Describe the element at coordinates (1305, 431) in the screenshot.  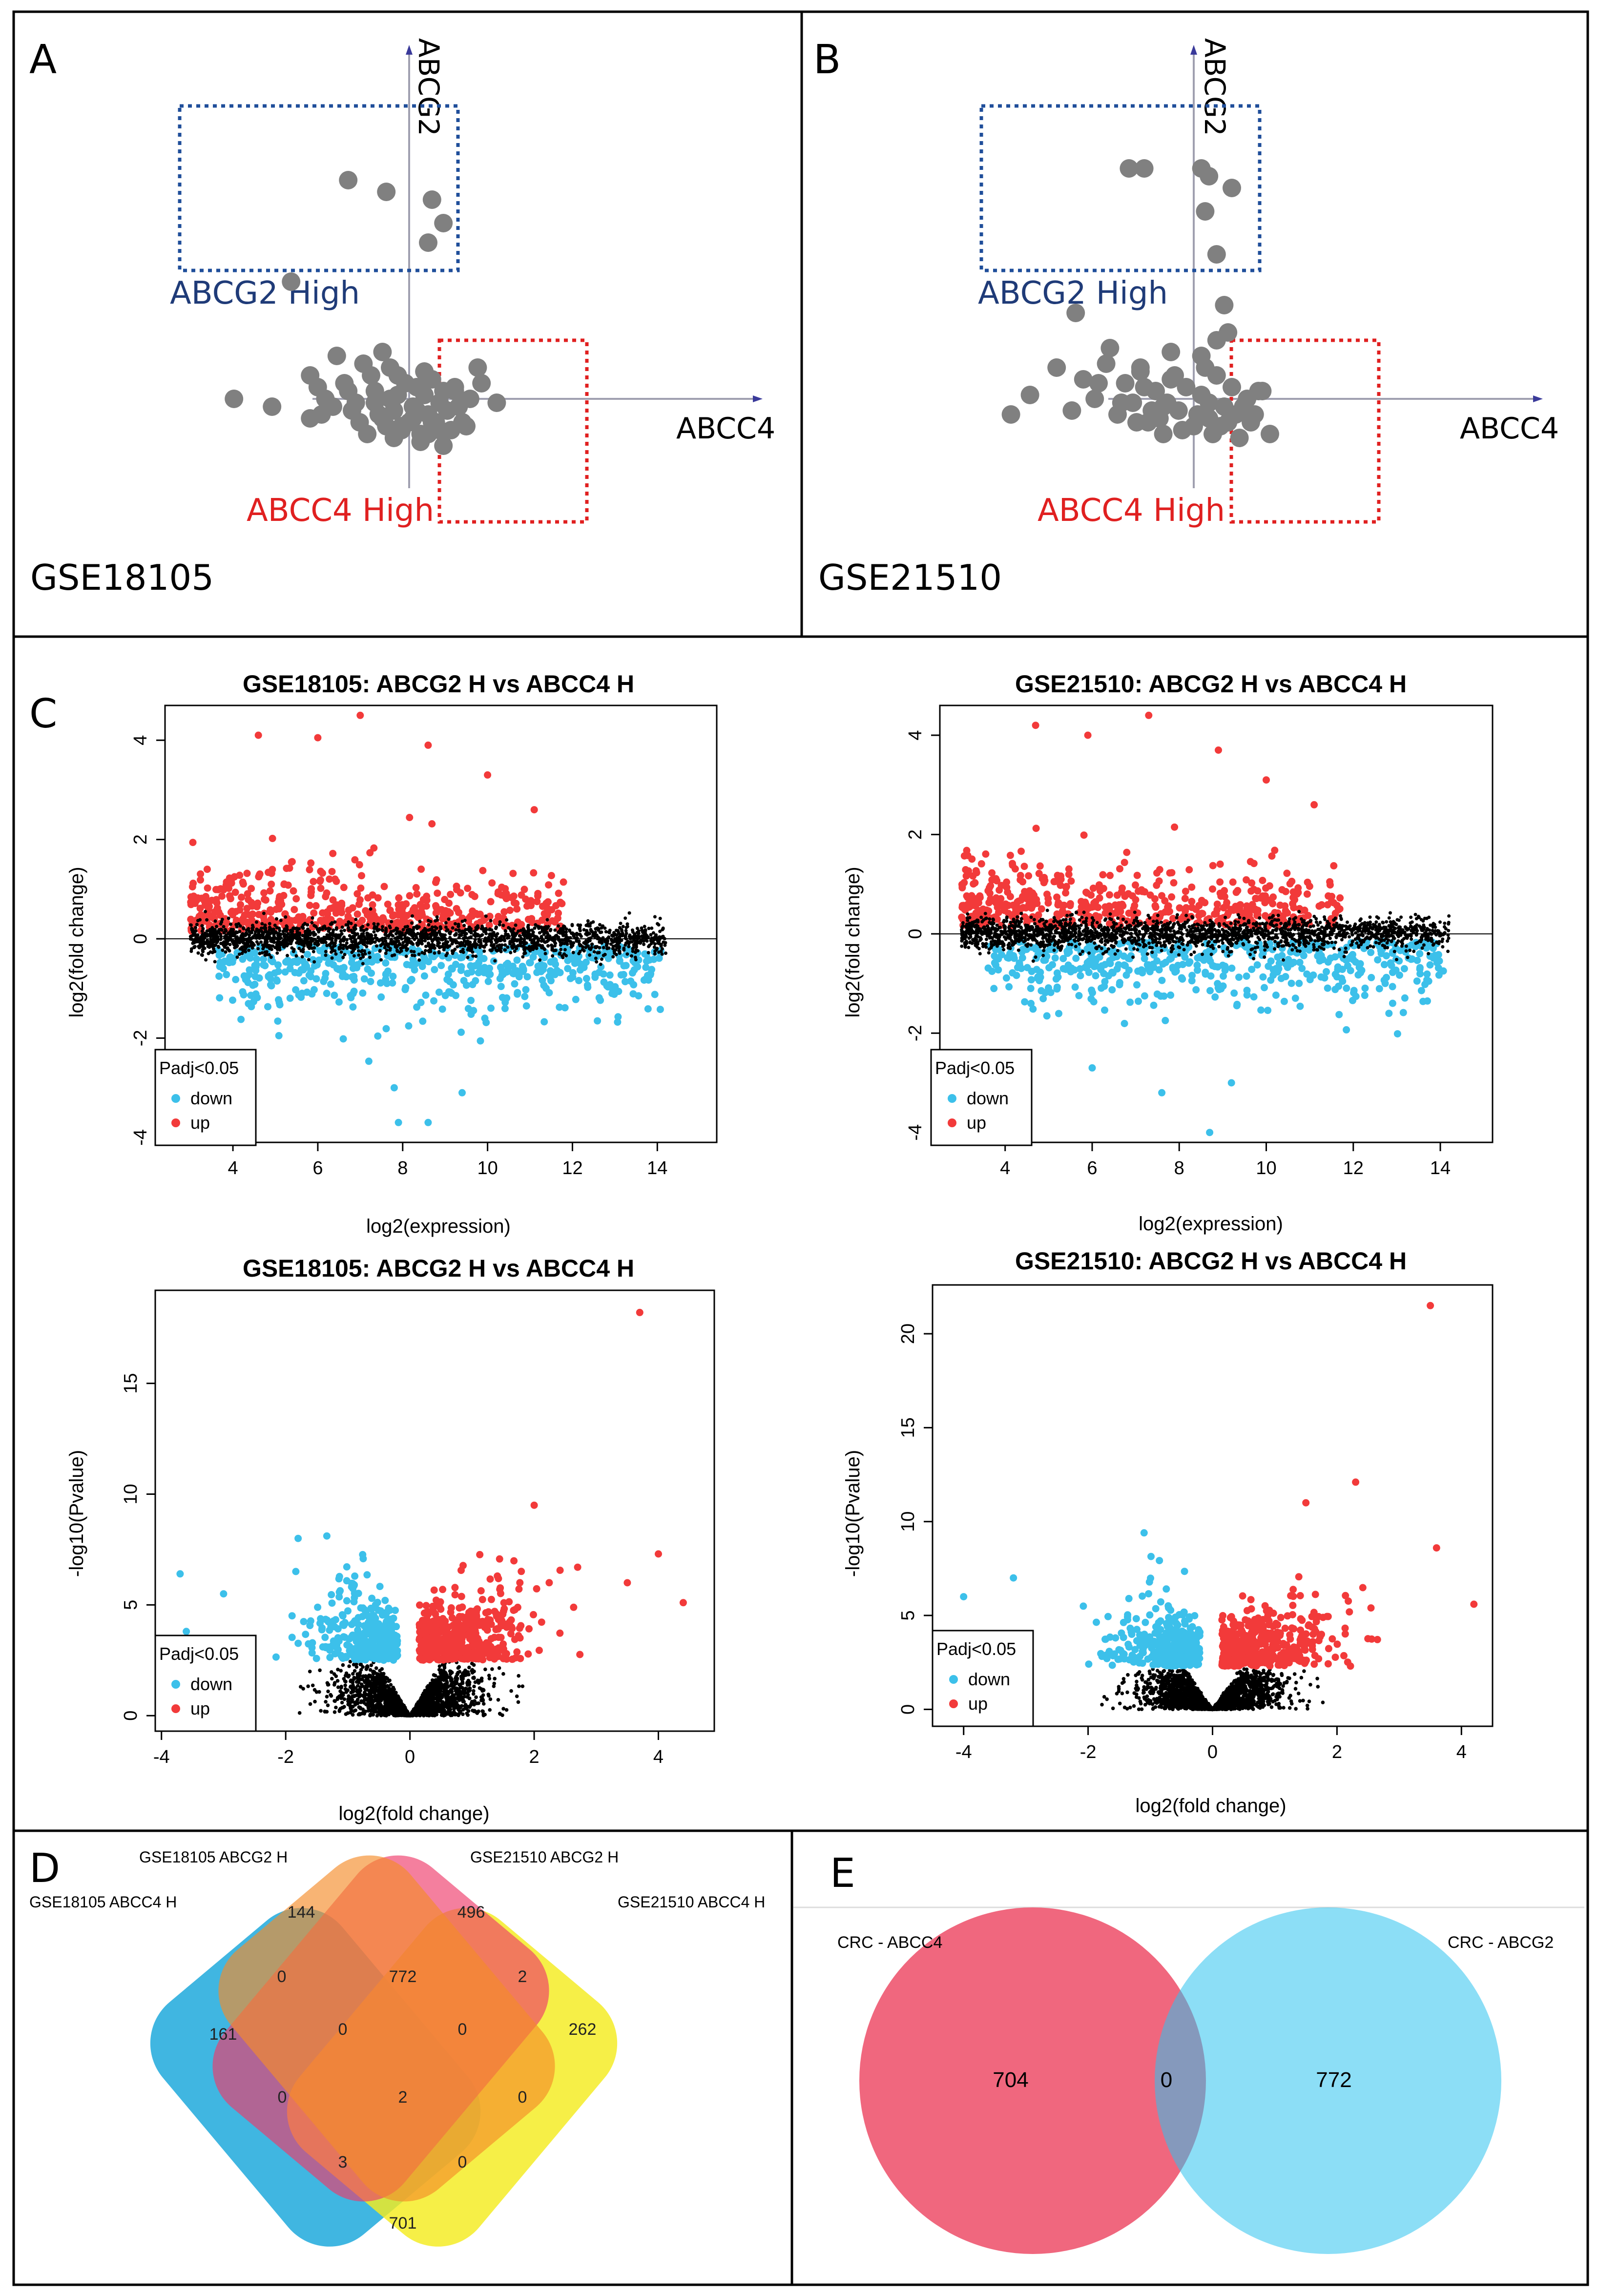
I see `panel-b-abcc4-box` at that location.